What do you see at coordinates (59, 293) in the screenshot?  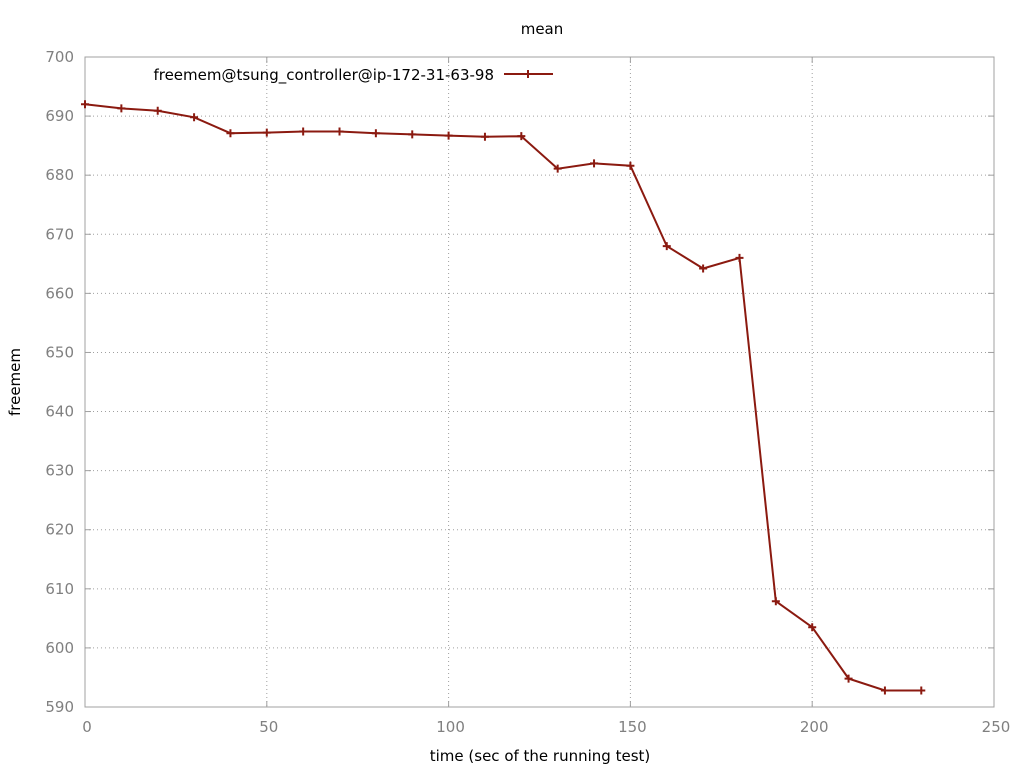 I see `y-tick-label: 660` at bounding box center [59, 293].